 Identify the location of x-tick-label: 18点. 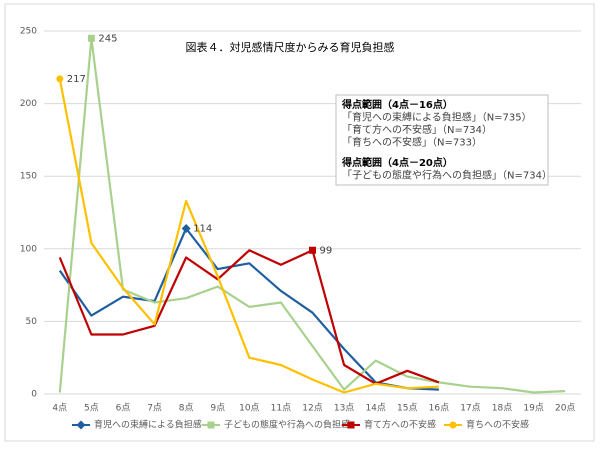
(502, 408).